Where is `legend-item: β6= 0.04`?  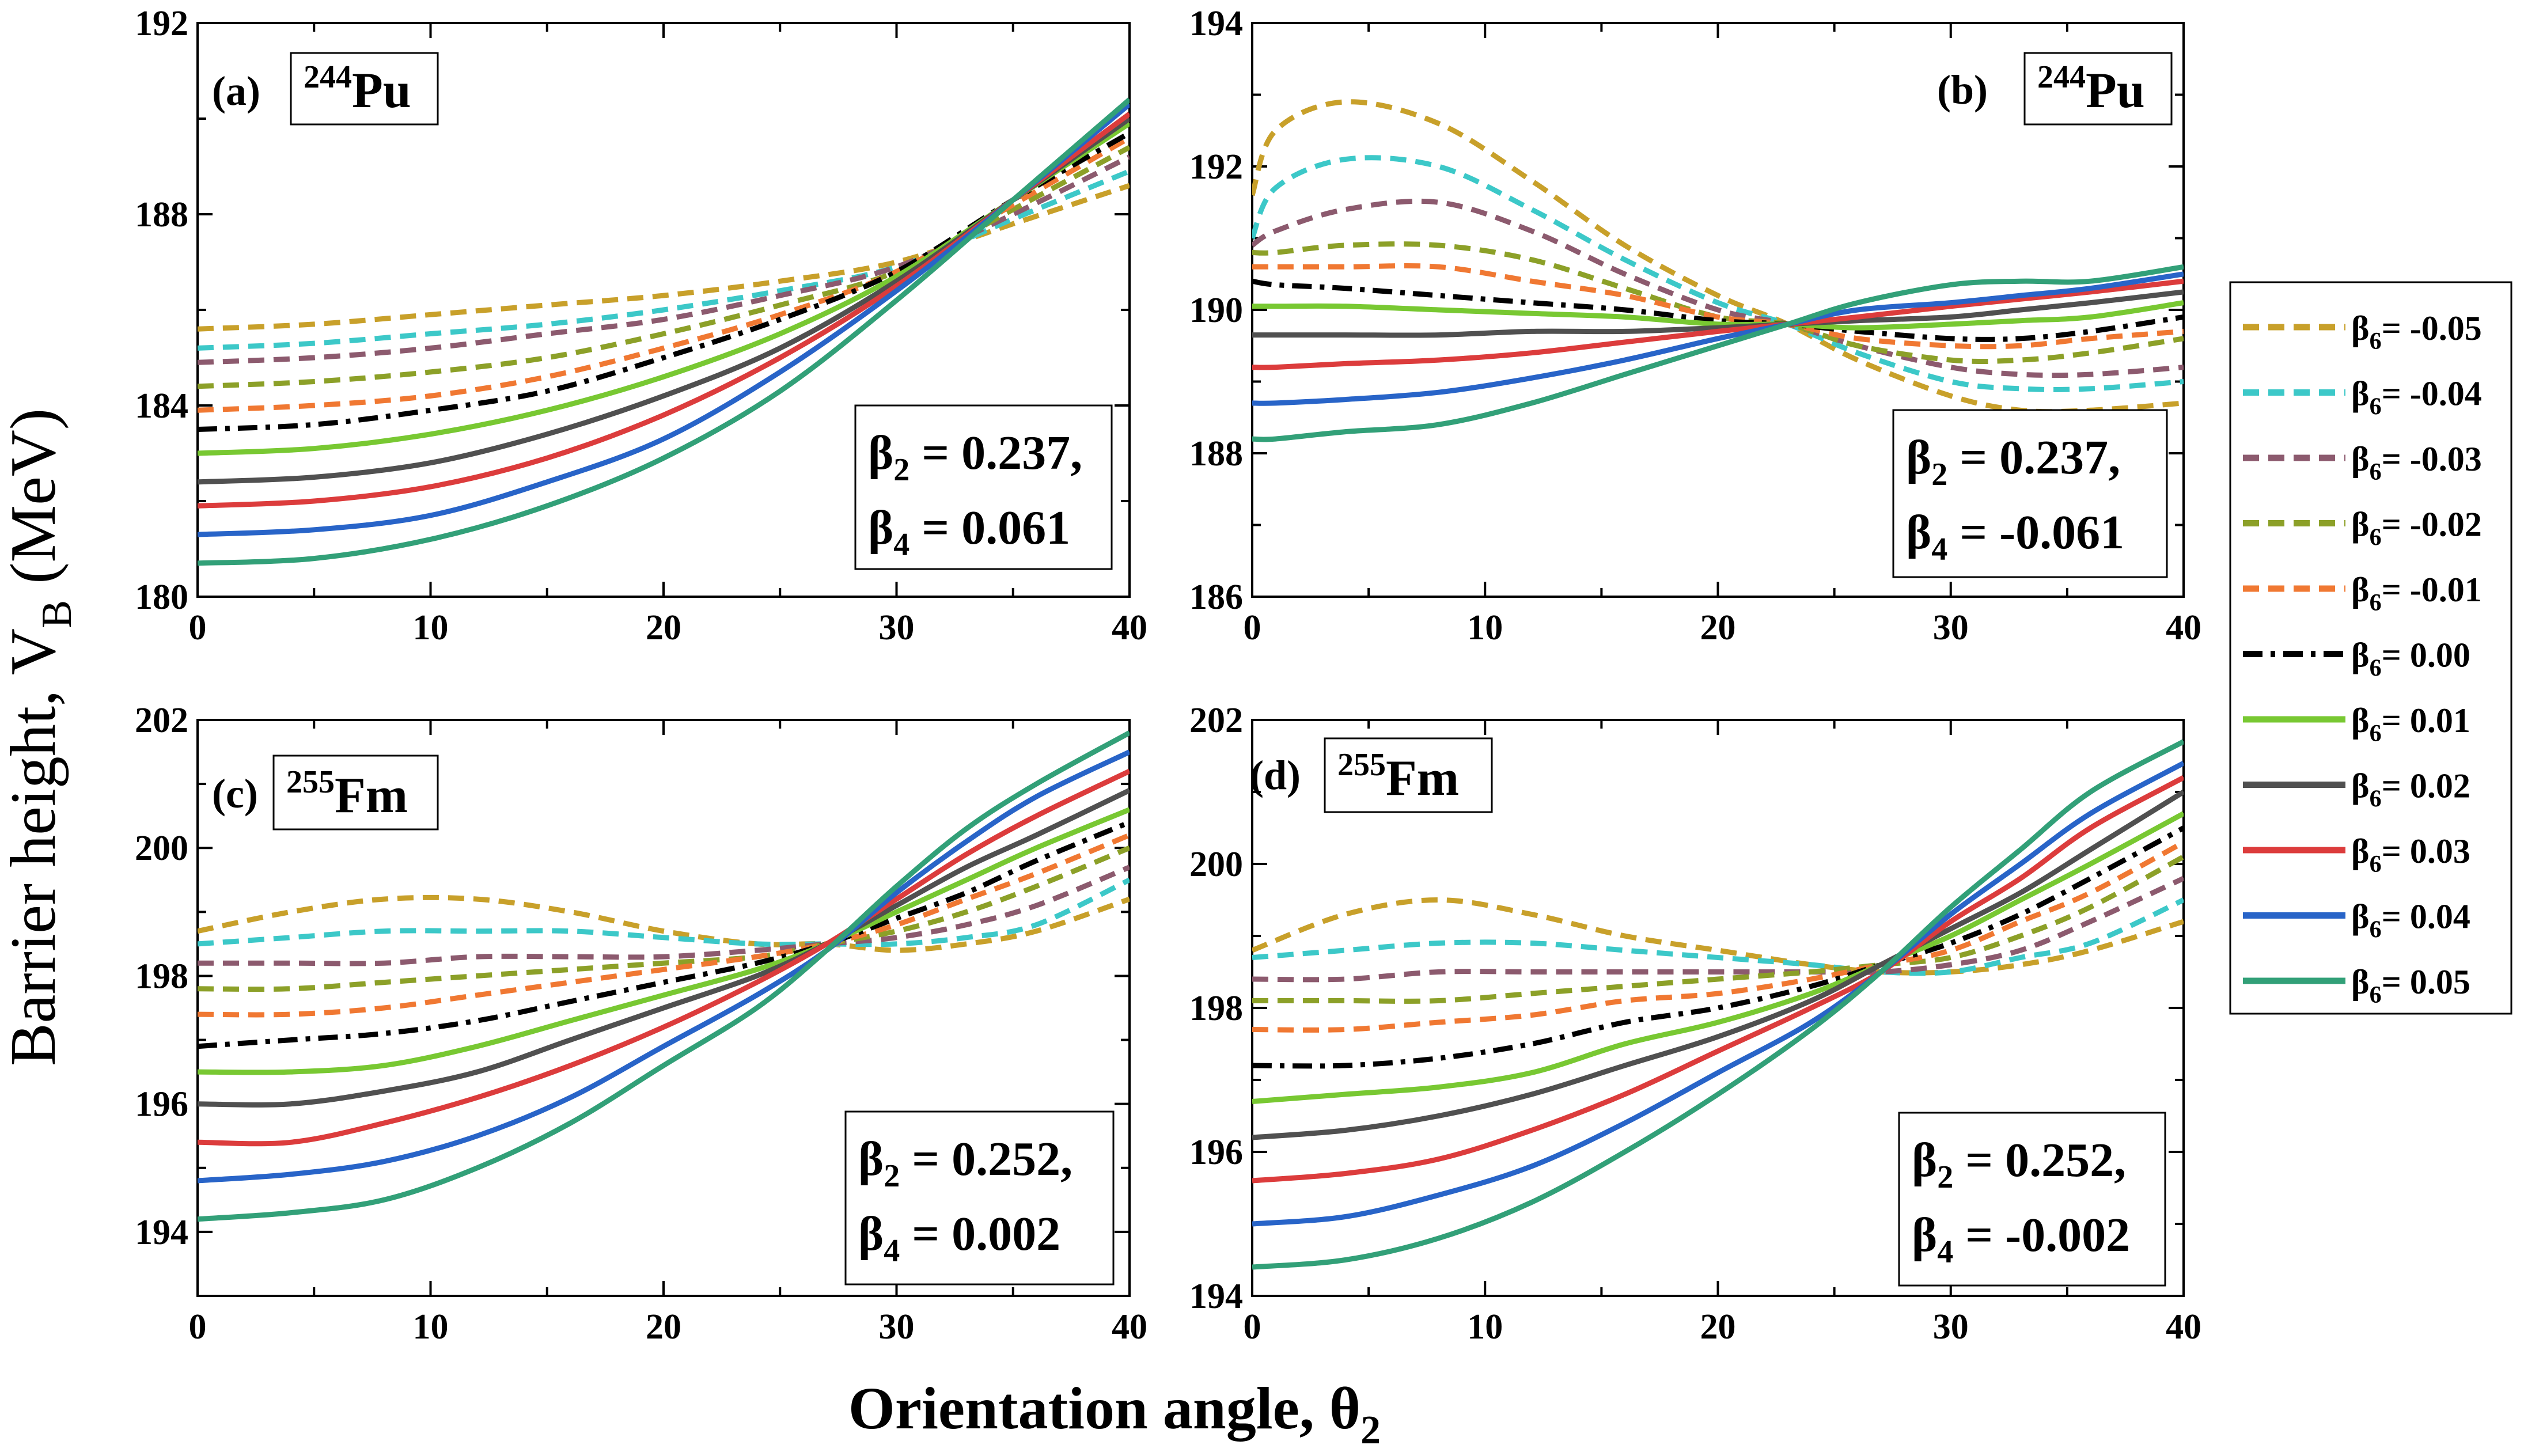
legend-item: β6= 0.04 is located at coordinates (2356, 920).